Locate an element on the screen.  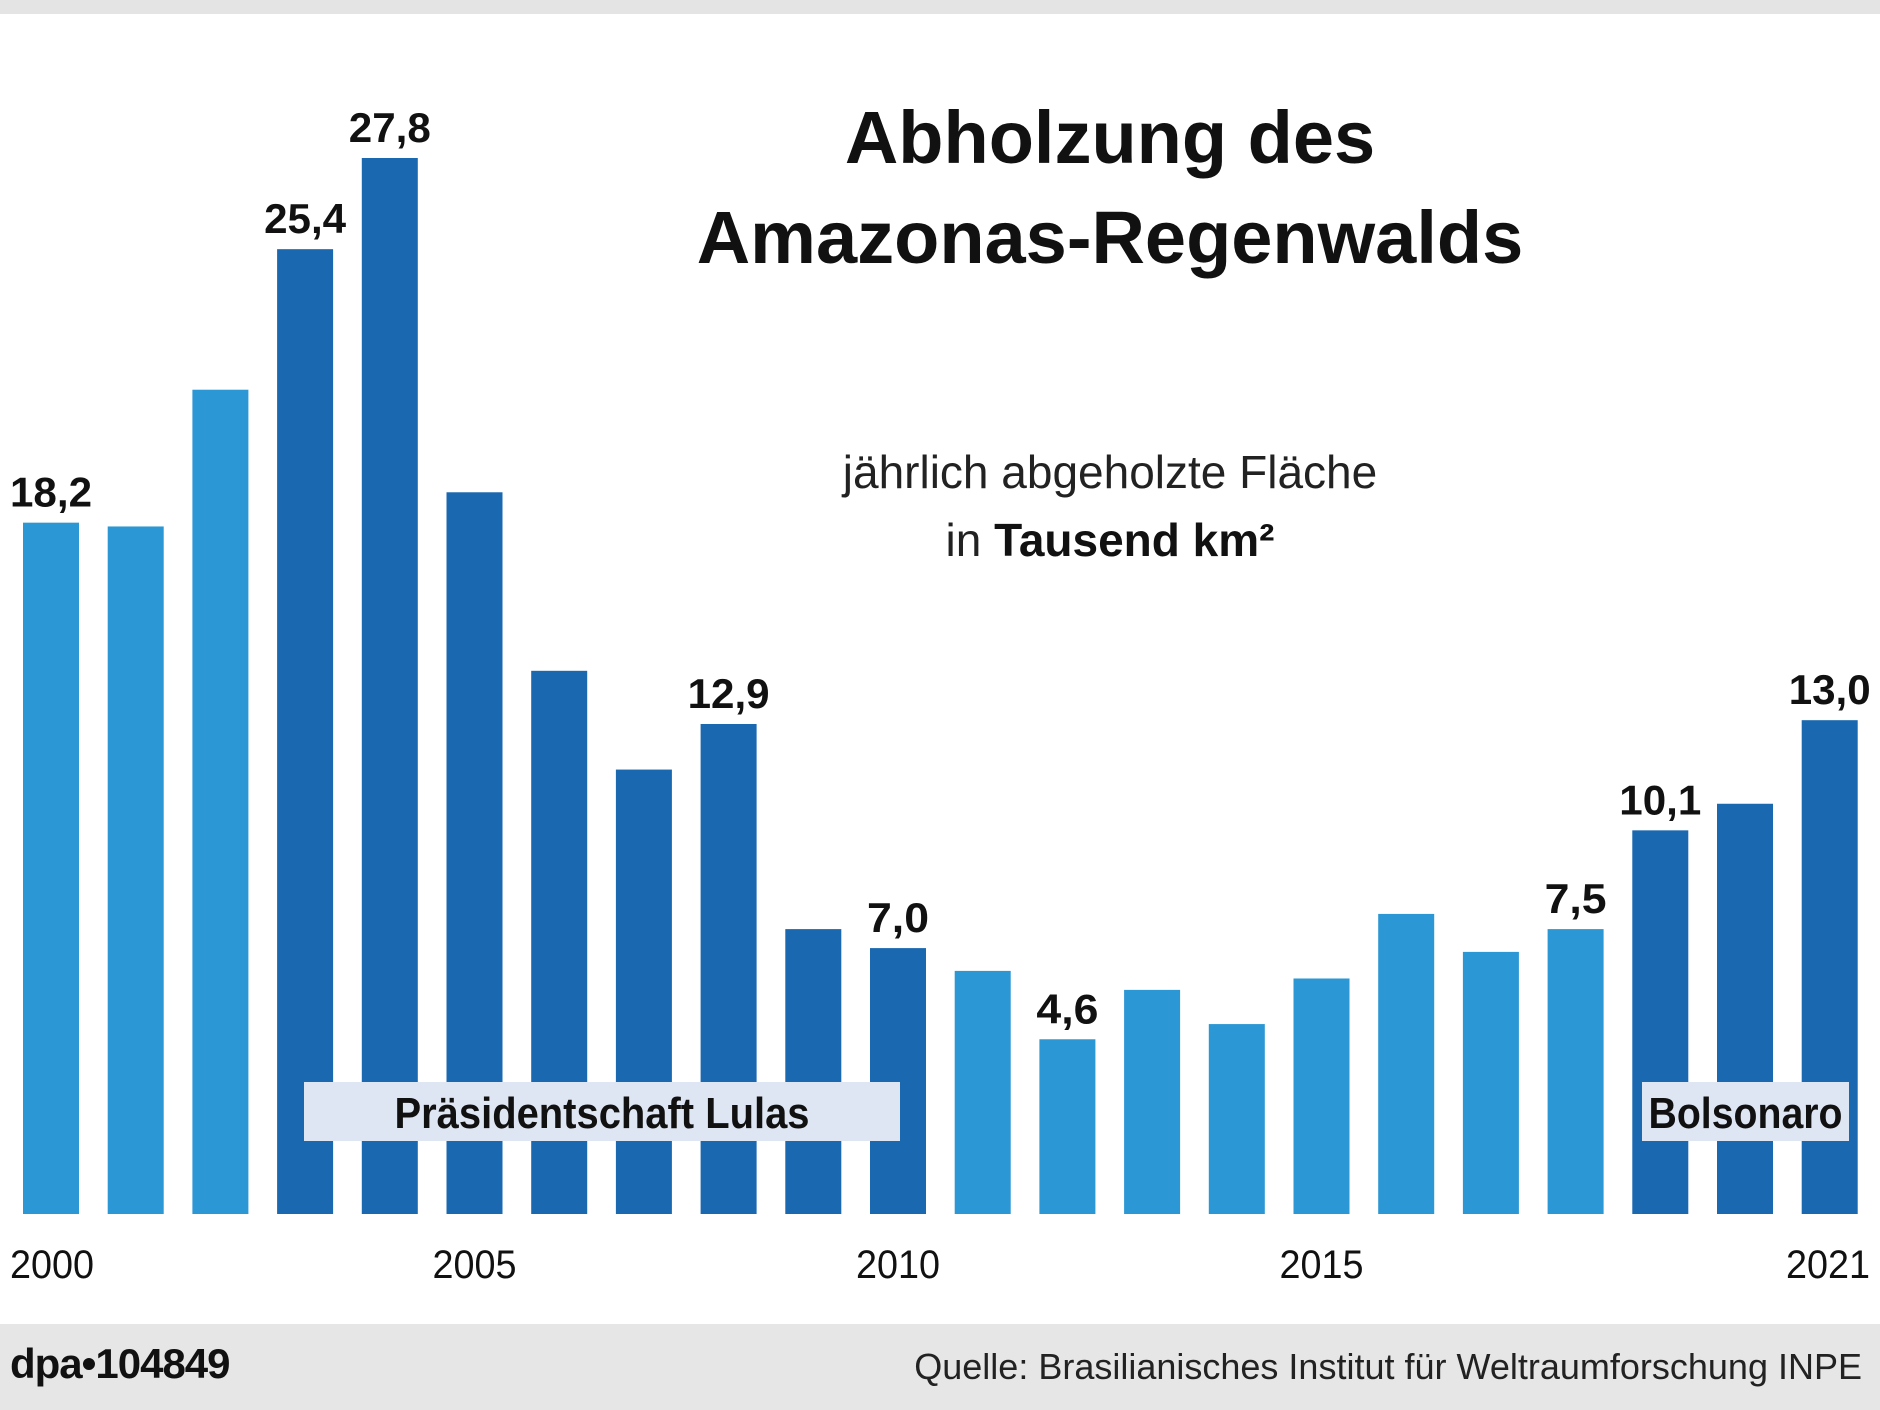
x-tick-2021: 2021 is located at coordinates (1828, 1265).